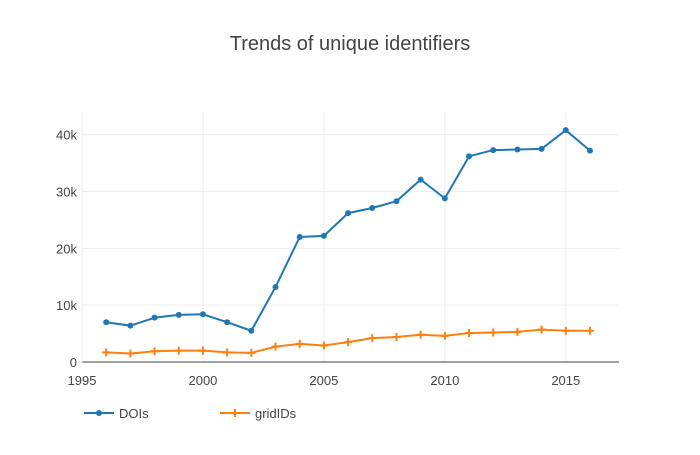 The width and height of the screenshot is (700, 455). What do you see at coordinates (202, 380) in the screenshot?
I see `x-tick-label: 2000` at bounding box center [202, 380].